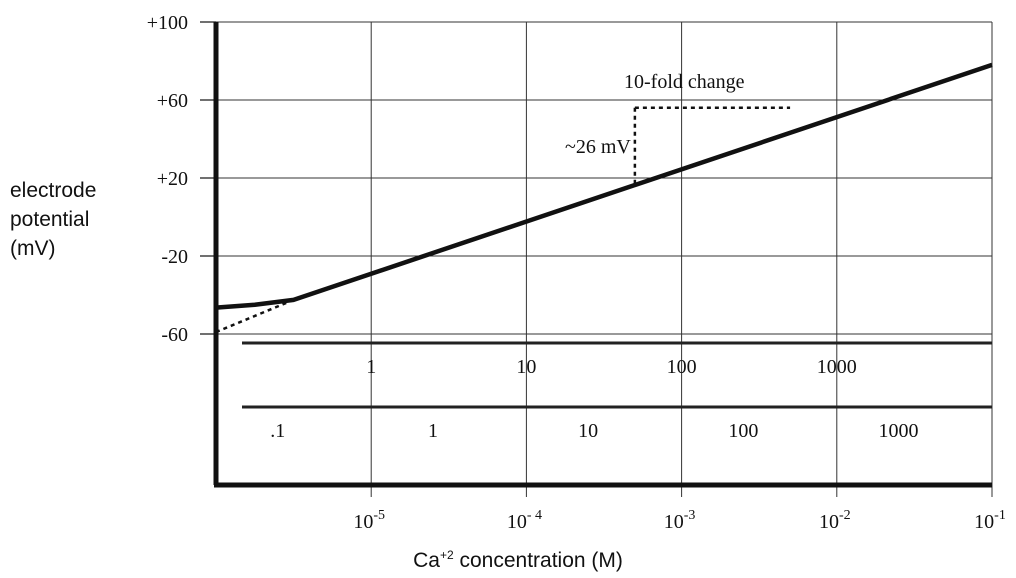  What do you see at coordinates (369, 520) in the screenshot?
I see `x-tick-label-0: 10⁻⁵` at bounding box center [369, 520].